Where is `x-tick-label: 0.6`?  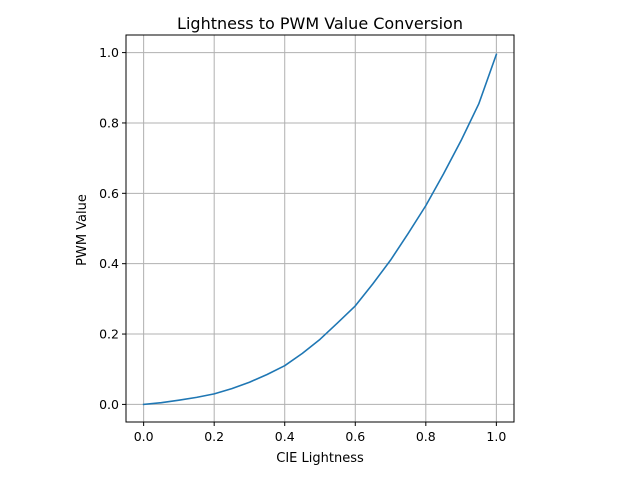 x-tick-label: 0.6 is located at coordinates (355, 436).